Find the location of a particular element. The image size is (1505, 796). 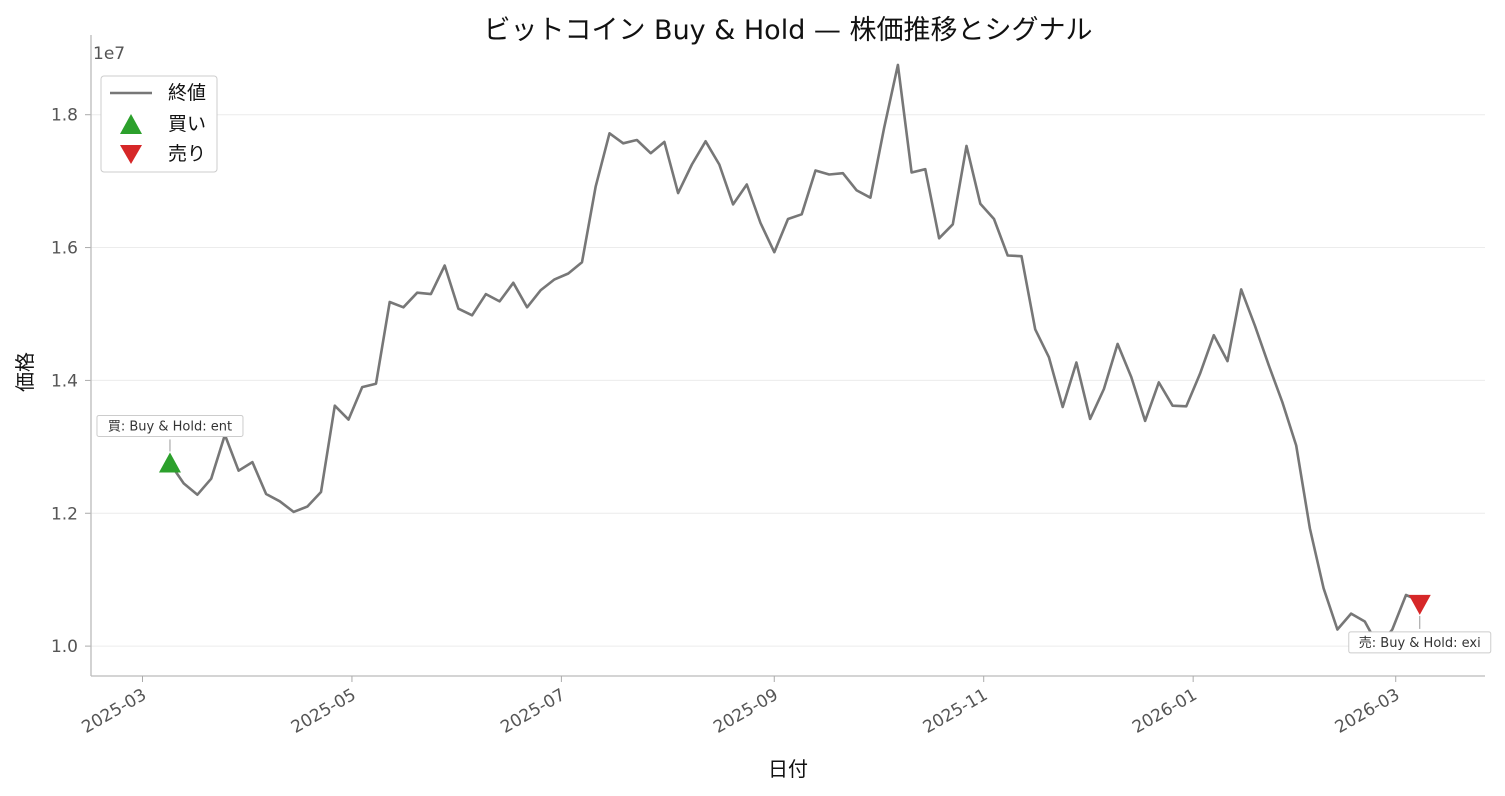

legend-buy-swatch is located at coordinates (131, 124).